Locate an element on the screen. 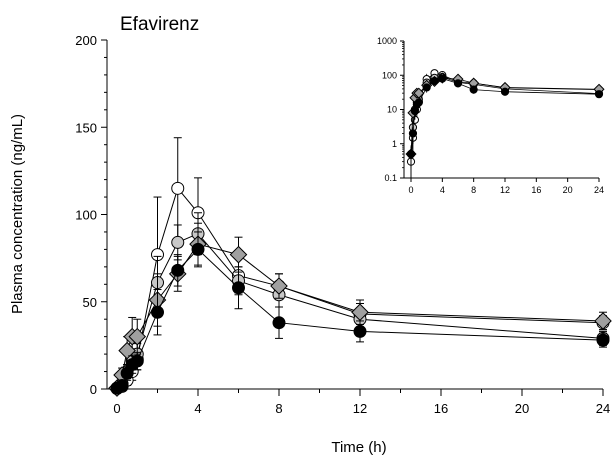  x-tick-label: 0 is located at coordinates (116, 408).